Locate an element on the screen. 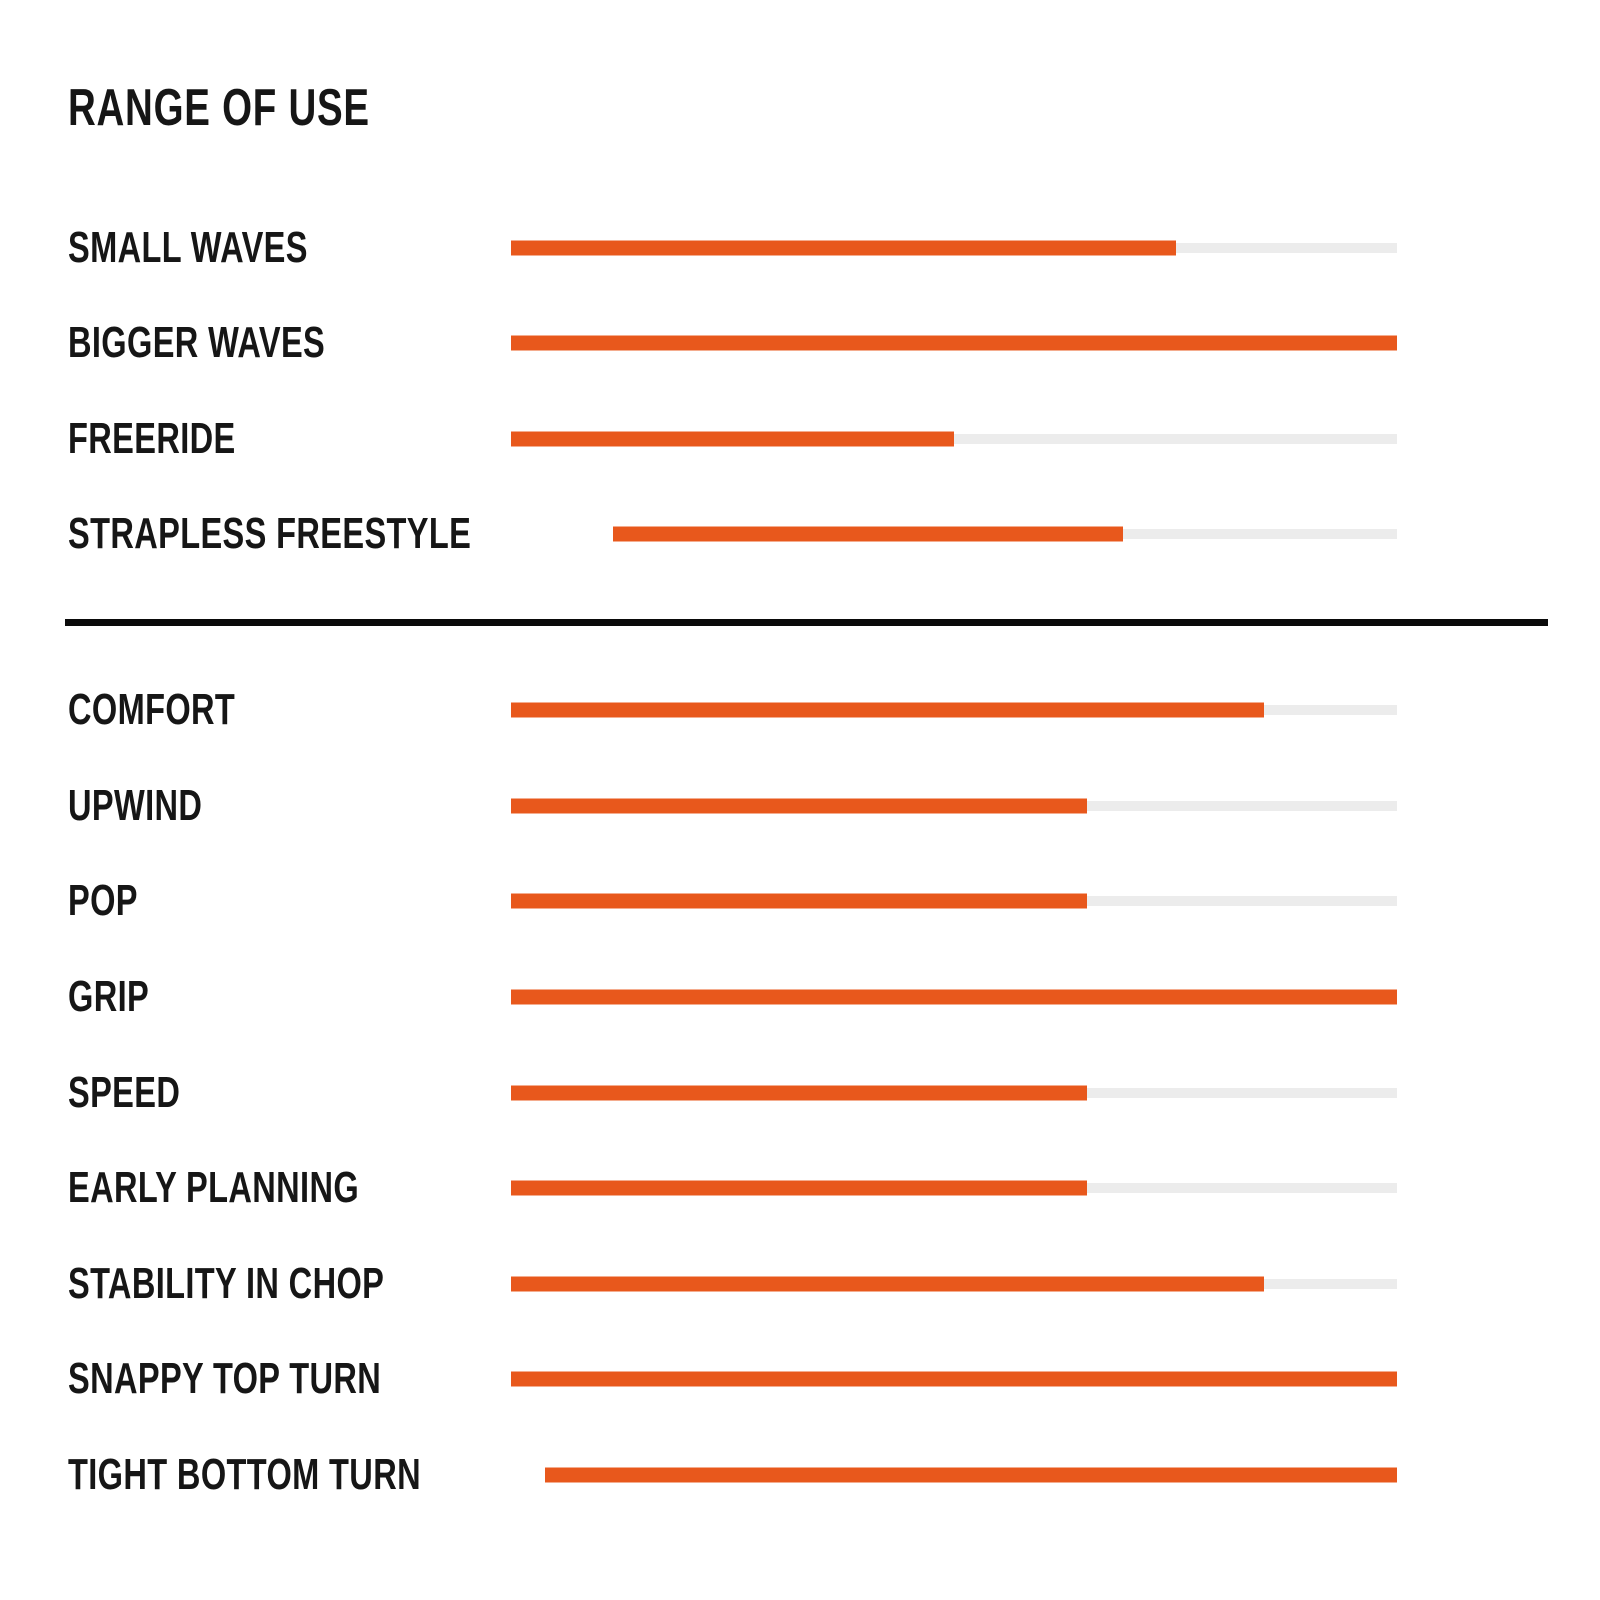  chart-row-pop: POP is located at coordinates (732, 900).